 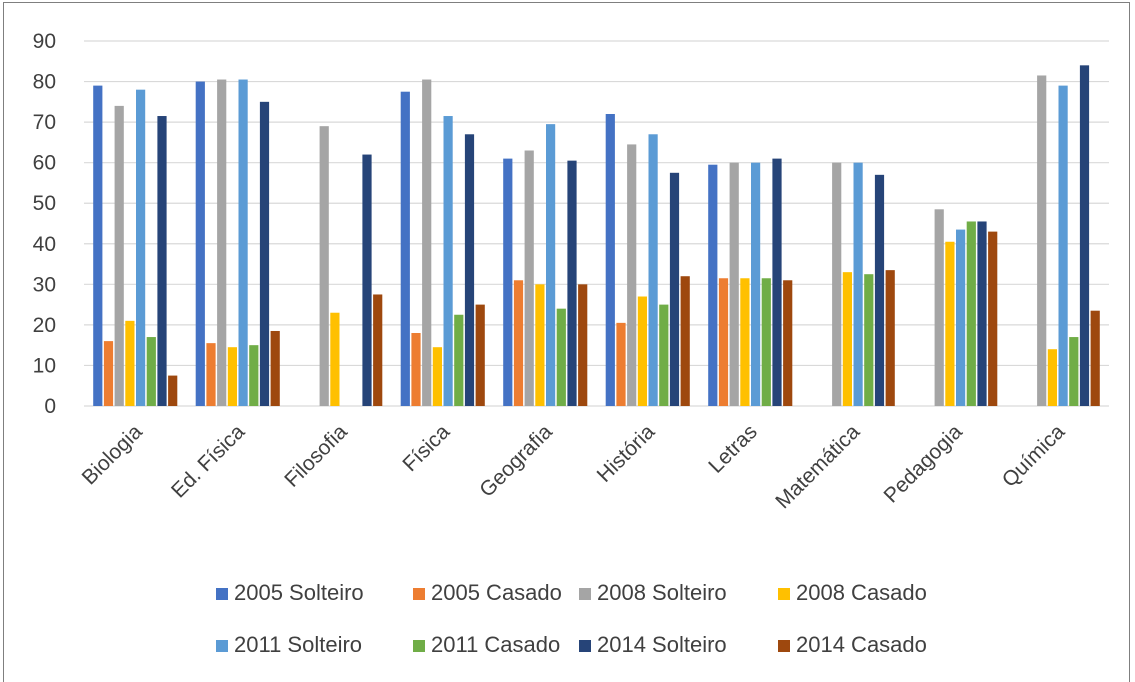 I want to click on y-tick-label: 80, so click(x=44, y=82).